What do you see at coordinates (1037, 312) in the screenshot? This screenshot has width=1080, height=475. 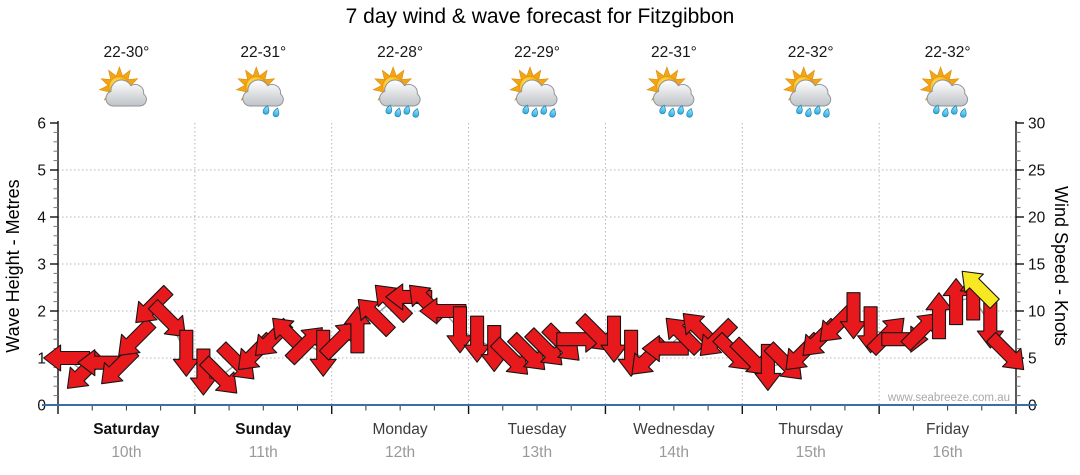 I see `svg-text: 10` at bounding box center [1037, 312].